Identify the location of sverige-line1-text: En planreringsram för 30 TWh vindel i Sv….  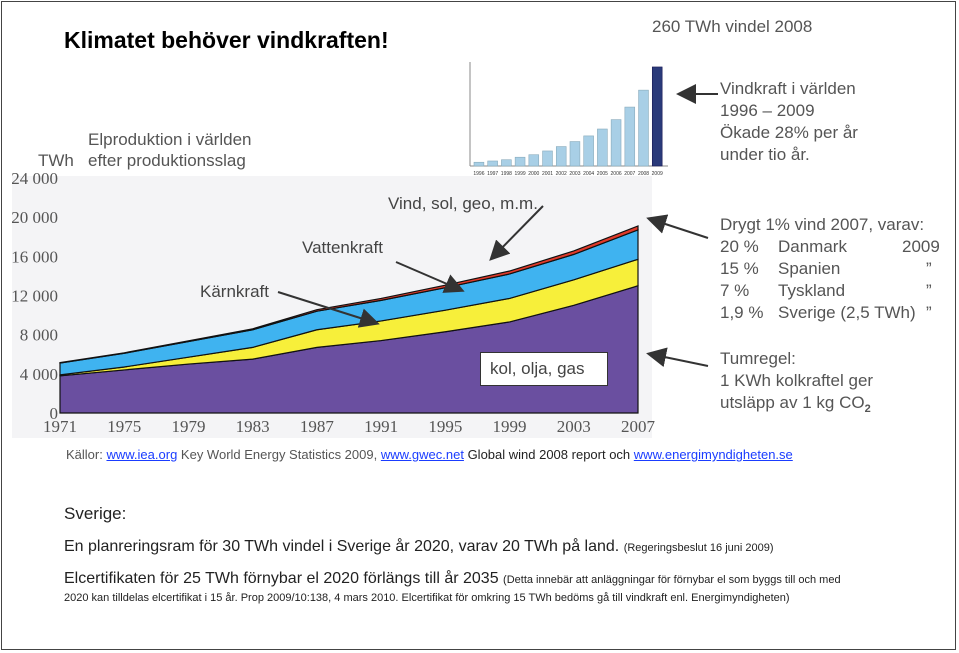
(342, 546).